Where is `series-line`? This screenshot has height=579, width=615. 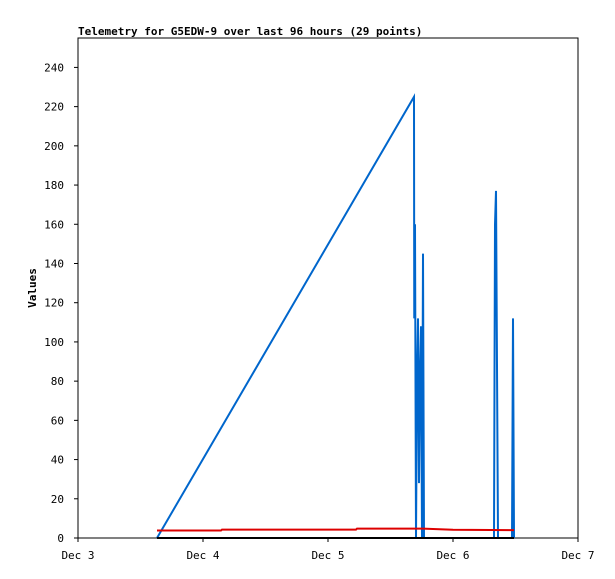 series-line is located at coordinates (336, 529).